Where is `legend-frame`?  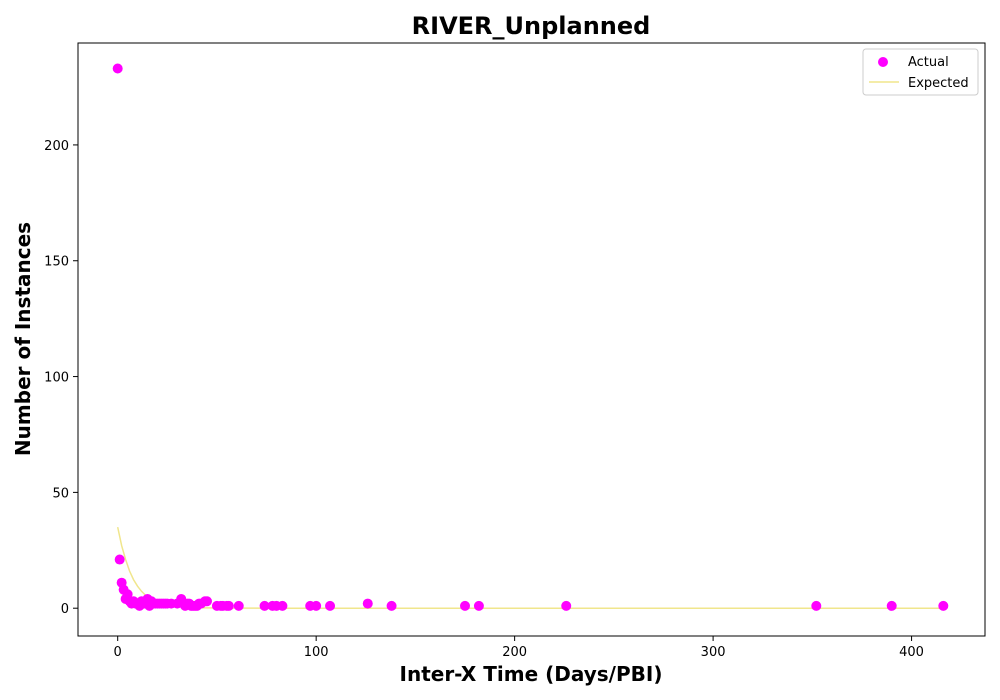 legend-frame is located at coordinates (920, 72).